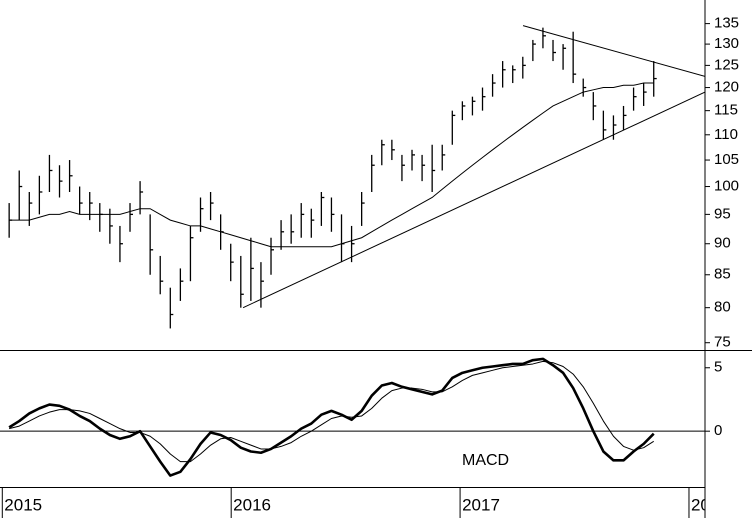 This screenshot has width=752, height=518. I want to click on x-tick-label: 2015, so click(23, 504).